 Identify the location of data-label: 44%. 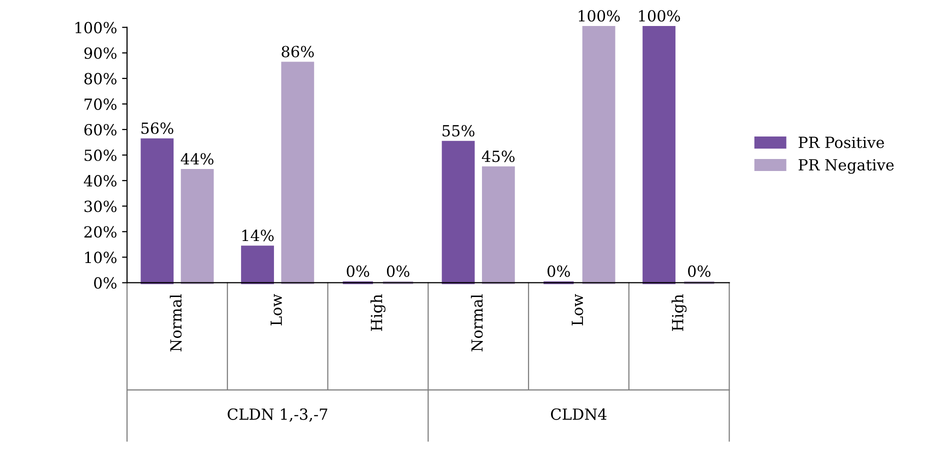
(197, 159).